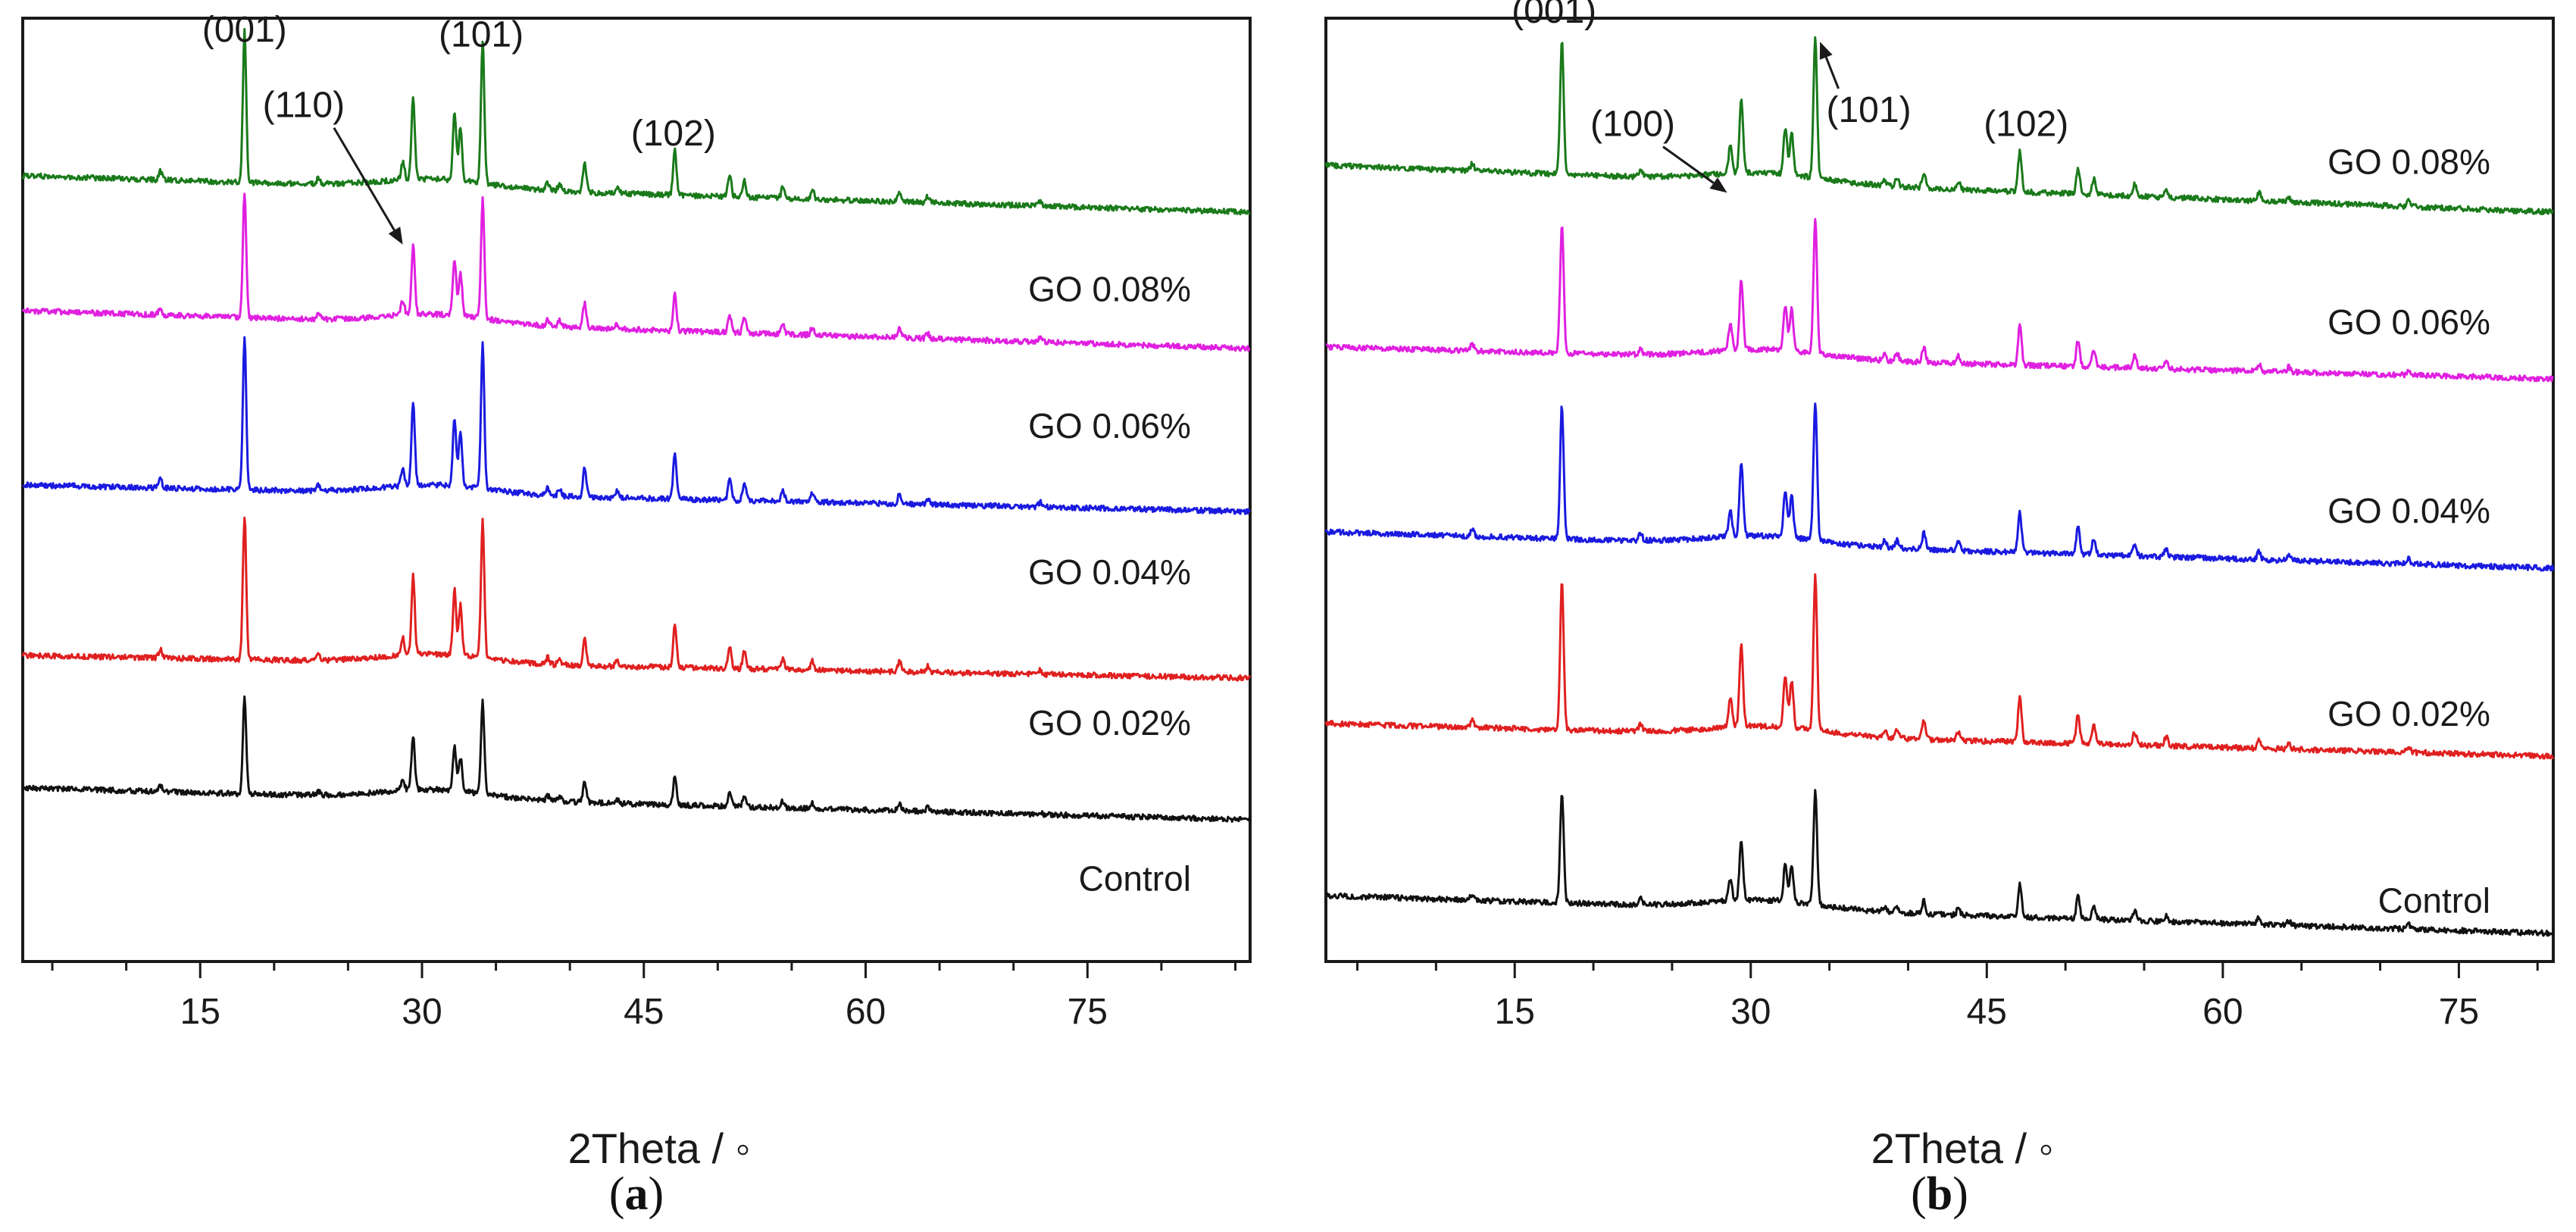 The width and height of the screenshot is (2576, 1232). I want to click on panel-letter-b: b, so click(1939, 1194).